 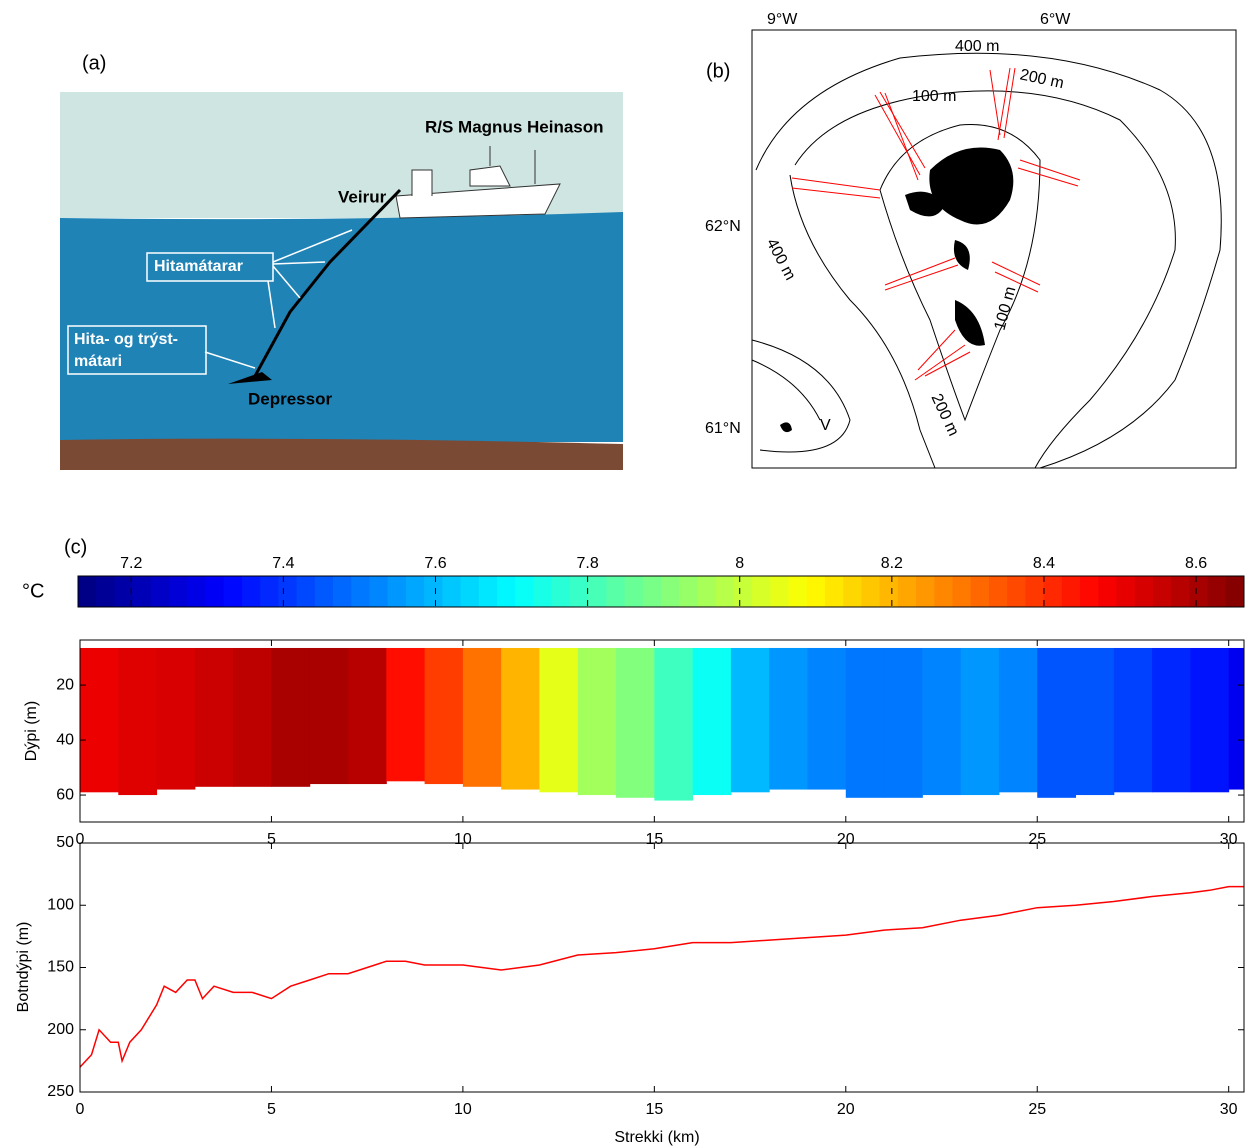 What do you see at coordinates (290, 398) in the screenshot?
I see `depressor-label: Depressor` at bounding box center [290, 398].